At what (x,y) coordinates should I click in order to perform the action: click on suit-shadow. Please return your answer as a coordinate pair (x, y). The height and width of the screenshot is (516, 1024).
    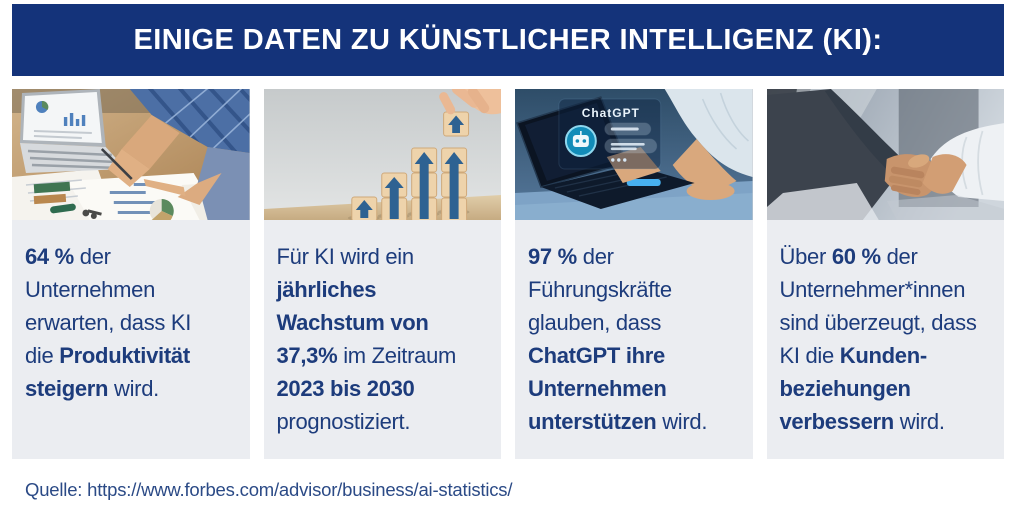
    Looking at the image, I should click on (865, 133).